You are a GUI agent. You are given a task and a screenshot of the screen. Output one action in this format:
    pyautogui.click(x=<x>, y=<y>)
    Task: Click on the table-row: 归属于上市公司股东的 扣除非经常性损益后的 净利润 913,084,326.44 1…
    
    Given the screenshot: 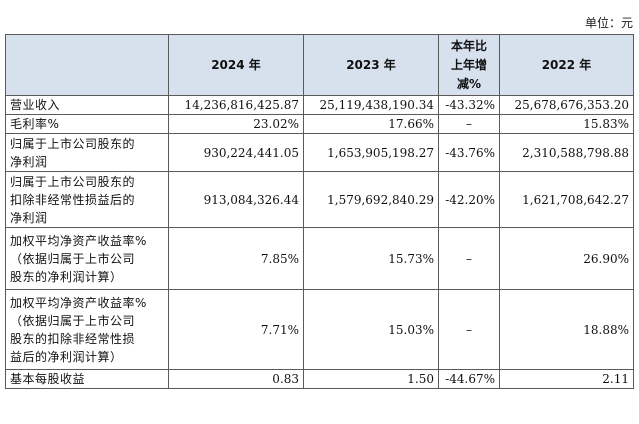 What is the action you would take?
    pyautogui.click(x=319, y=199)
    